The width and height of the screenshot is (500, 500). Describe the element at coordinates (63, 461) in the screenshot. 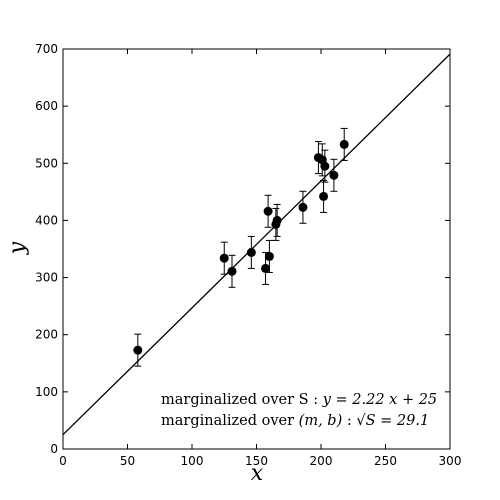

I see `x-tick-label: 0` at that location.